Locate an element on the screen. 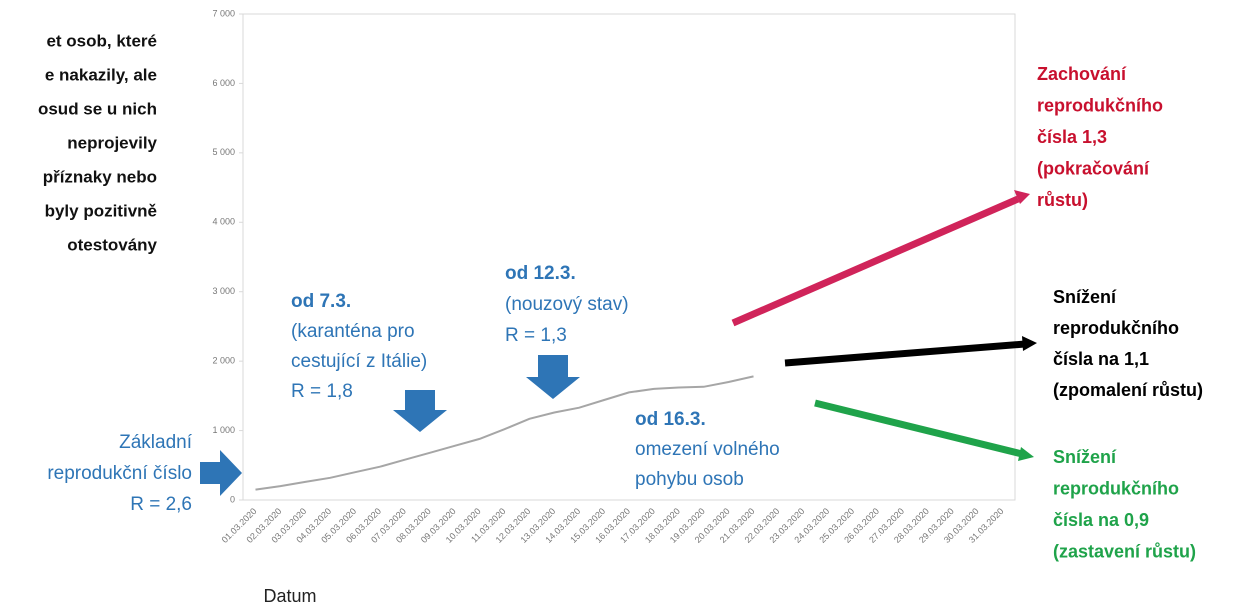  annotation: R = 2,6 is located at coordinates (161, 504).